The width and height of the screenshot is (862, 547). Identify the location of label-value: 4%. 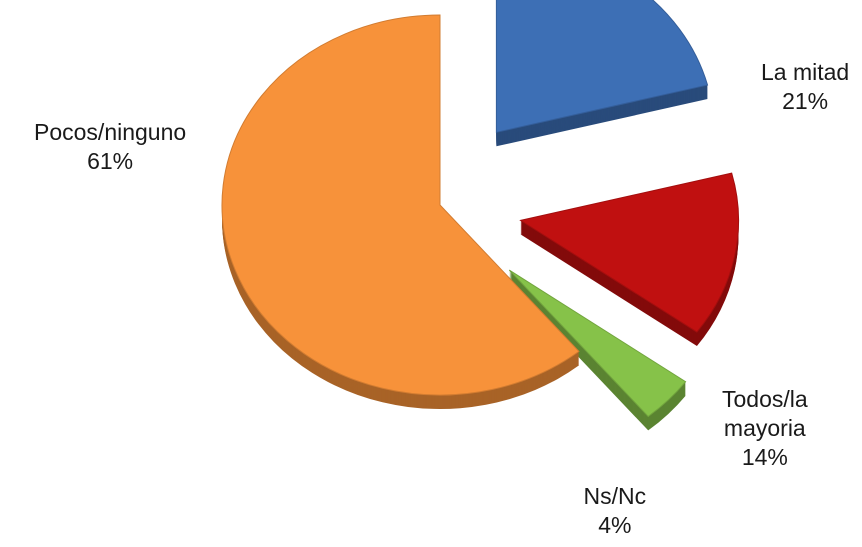
(615, 525).